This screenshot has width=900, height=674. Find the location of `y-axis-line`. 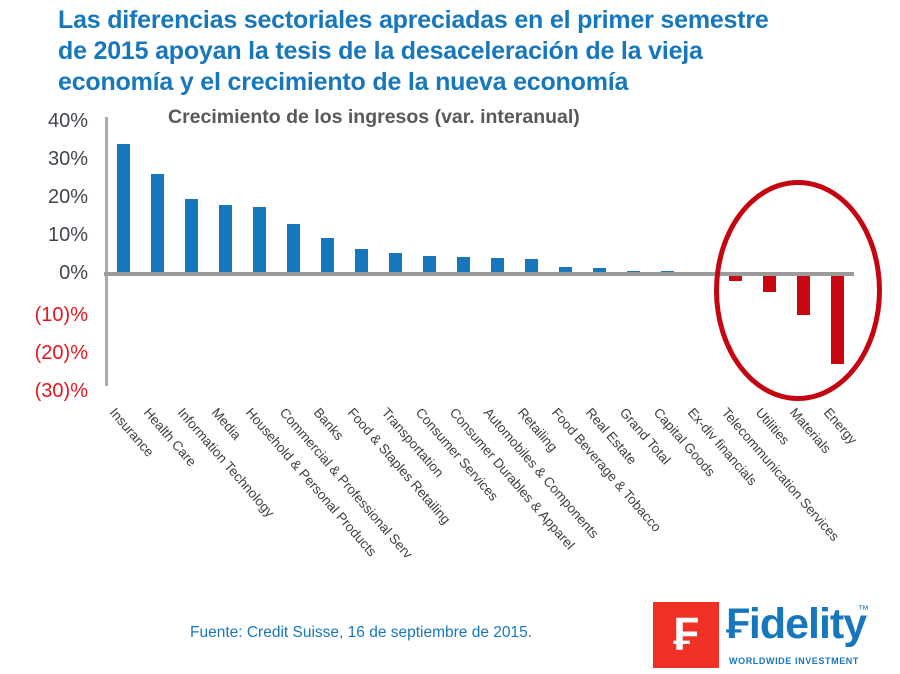

y-axis-line is located at coordinates (106, 251).